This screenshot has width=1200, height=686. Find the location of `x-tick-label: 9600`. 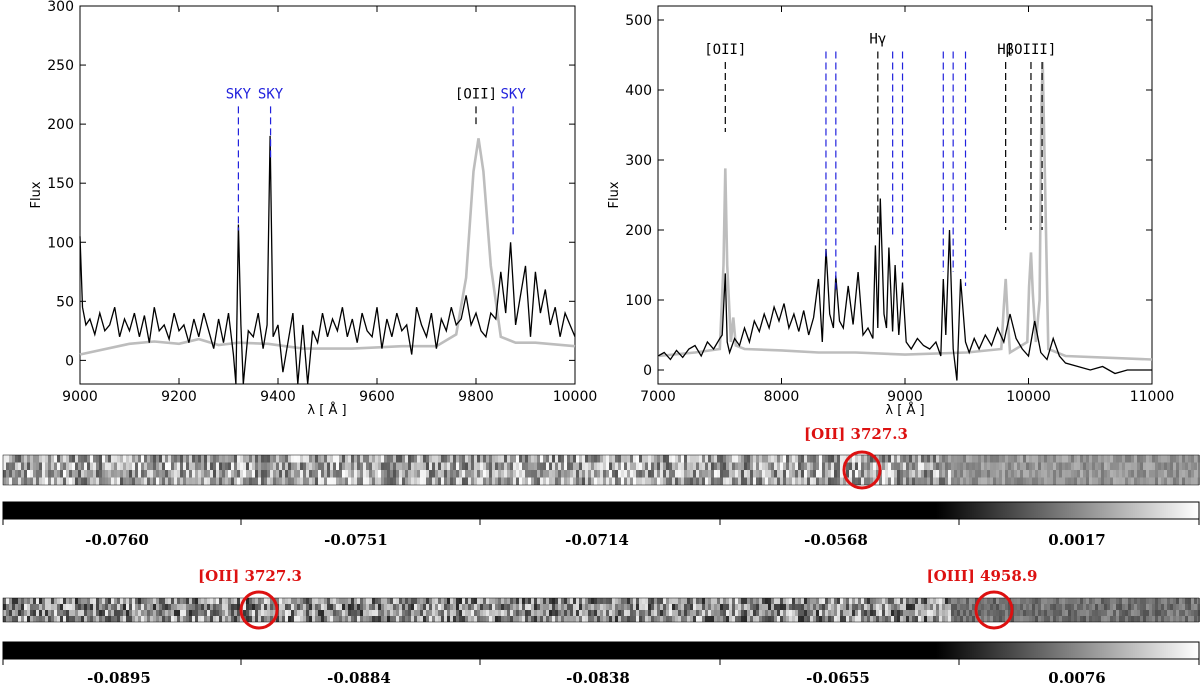

x-tick-label: 9600 is located at coordinates (377, 397).